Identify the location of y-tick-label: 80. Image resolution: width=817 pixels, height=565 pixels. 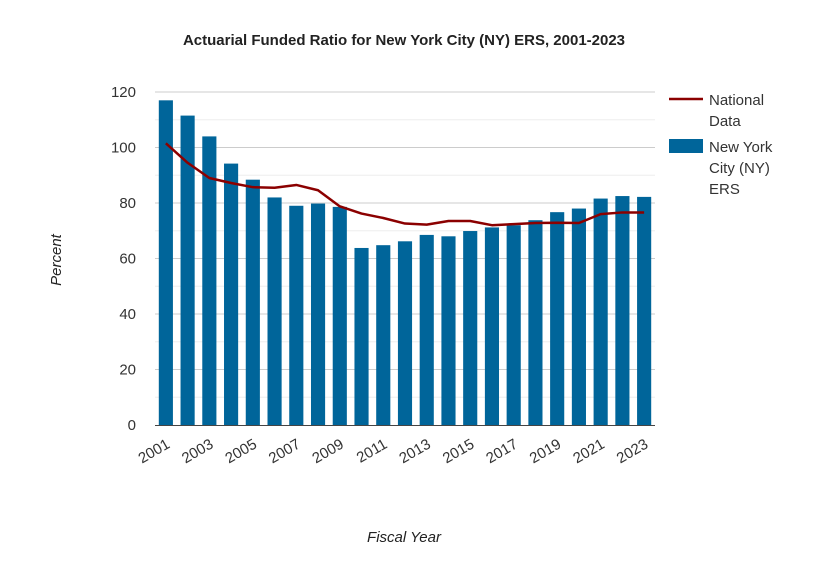
(127, 203).